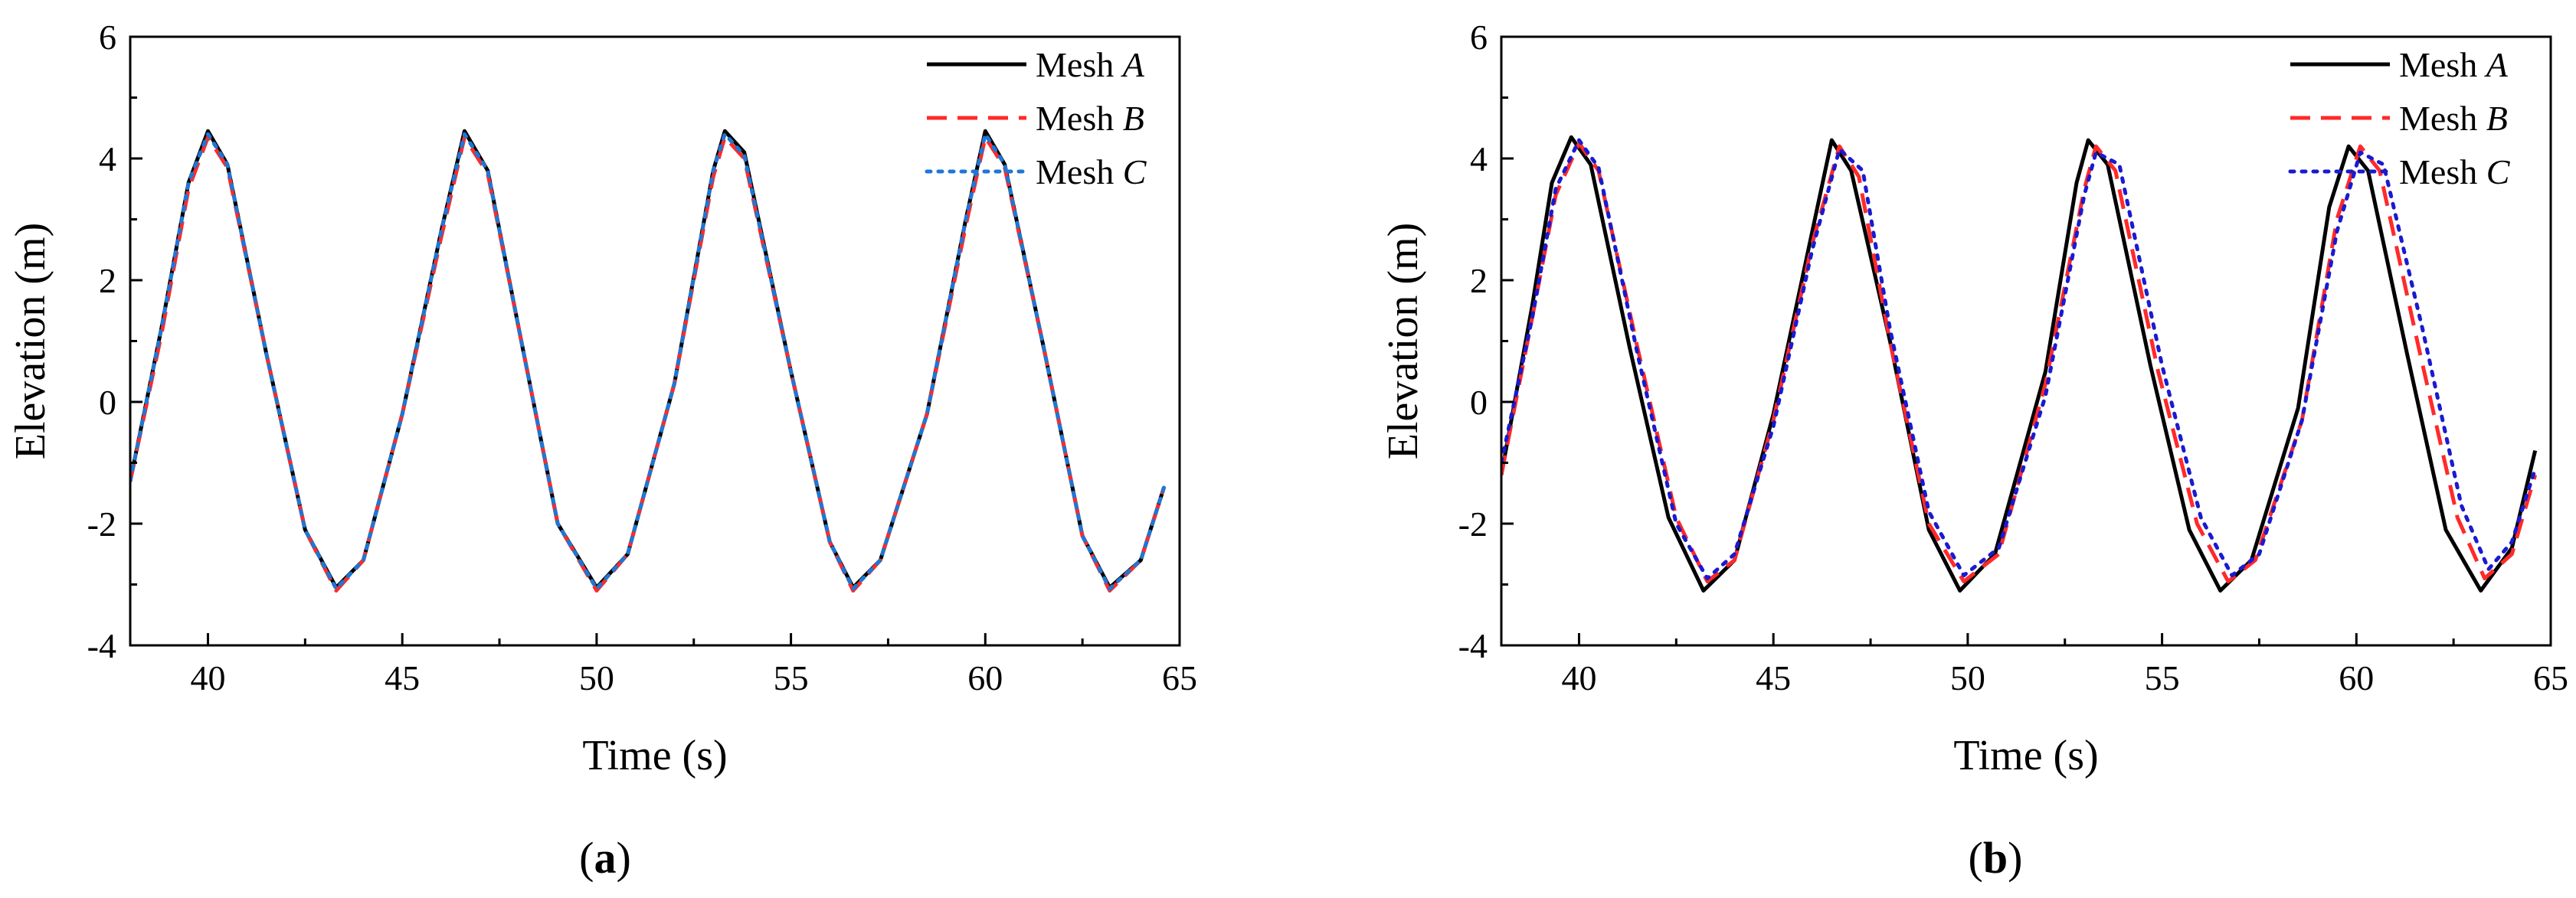  I want to click on panel-caption: (b), so click(1996, 858).